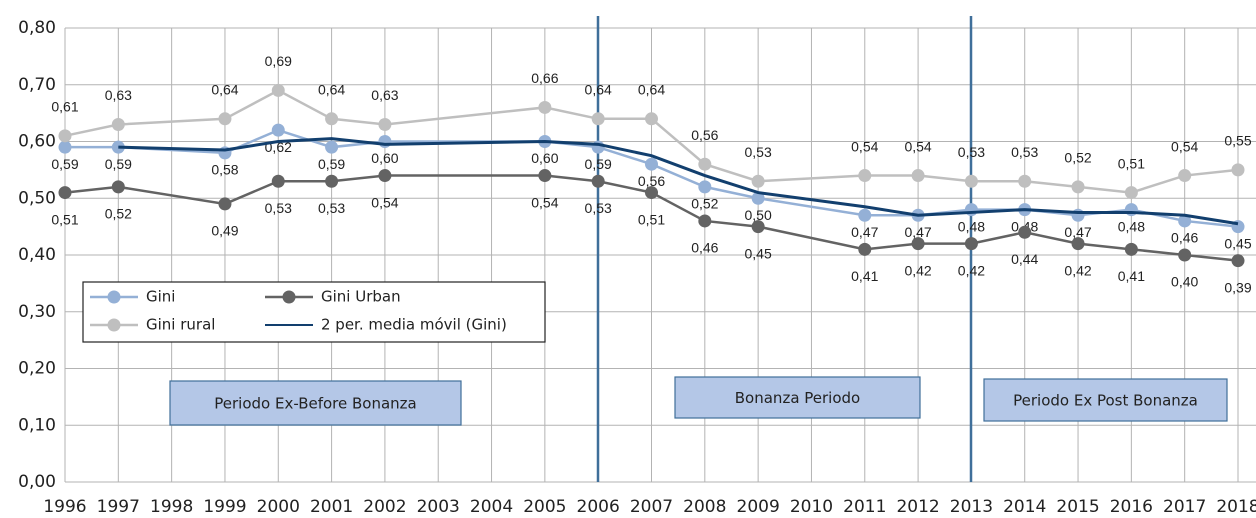 The width and height of the screenshot is (1256, 518). Describe the element at coordinates (704, 507) in the screenshot. I see `x-tick-label: 2008` at that location.